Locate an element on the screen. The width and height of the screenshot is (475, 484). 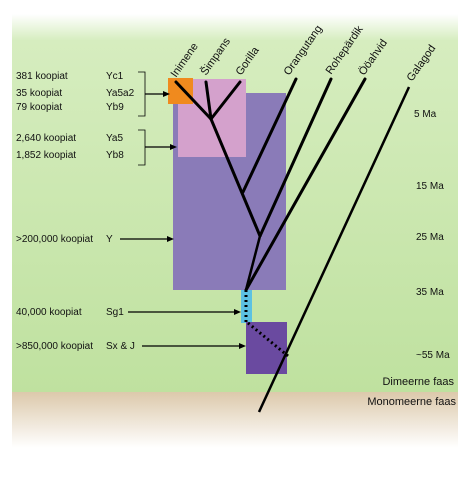
family-name: Sg1 is located at coordinates (115, 312).